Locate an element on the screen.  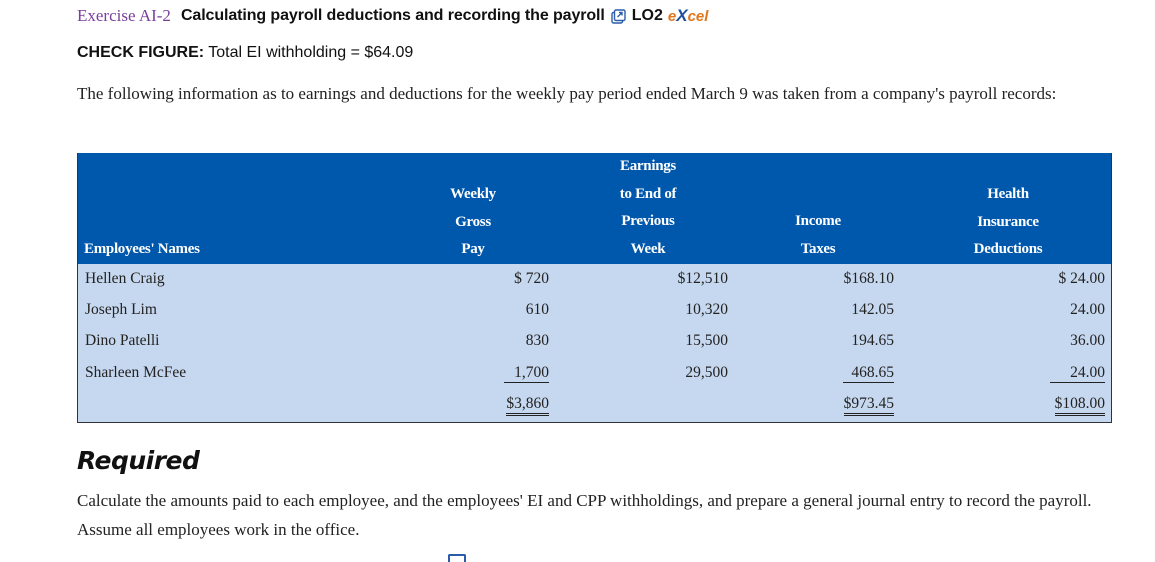
header-earnings-to-end: Earnings to End of Previous Week is located at coordinates (648, 207).